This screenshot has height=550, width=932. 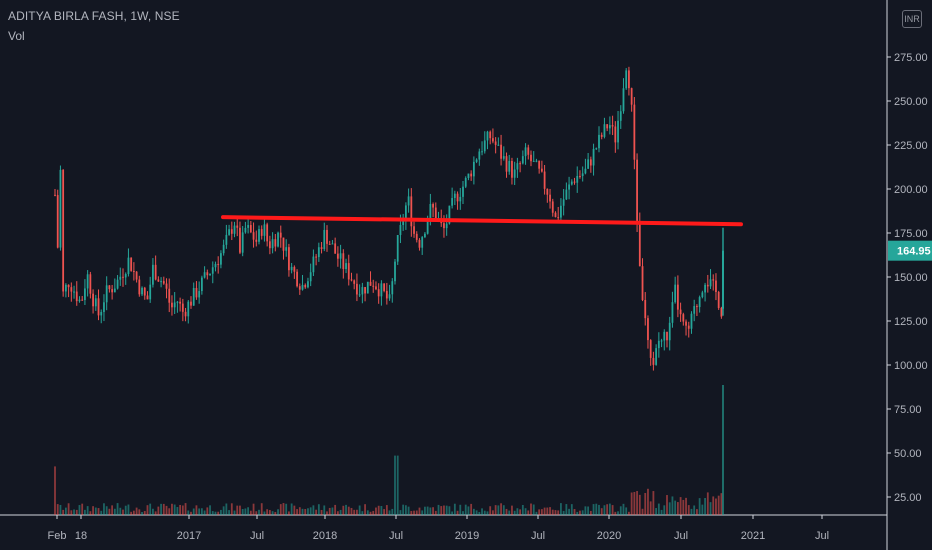 I want to click on time-tick-label-5: Jul, so click(x=396, y=536).